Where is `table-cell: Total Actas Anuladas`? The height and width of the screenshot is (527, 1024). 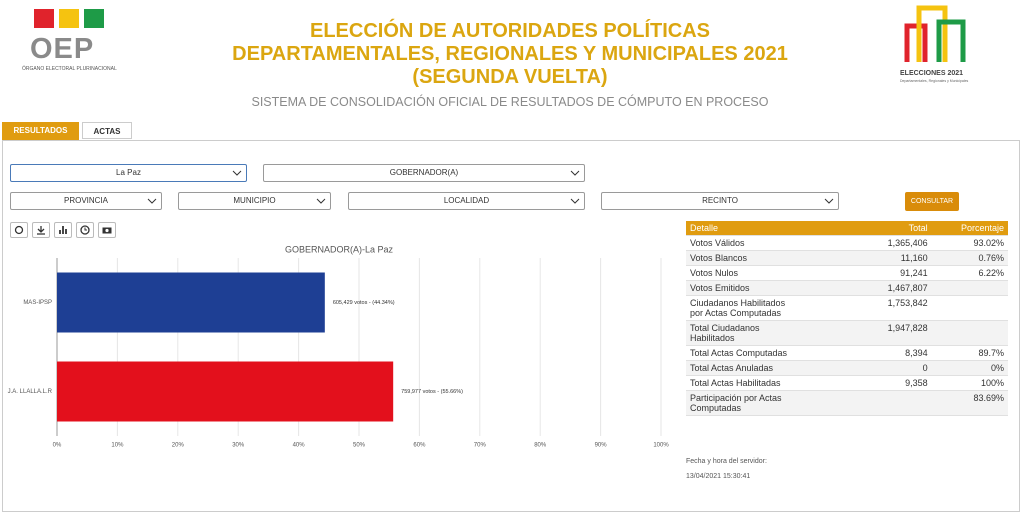 table-cell: Total Actas Anuladas is located at coordinates (772, 368).